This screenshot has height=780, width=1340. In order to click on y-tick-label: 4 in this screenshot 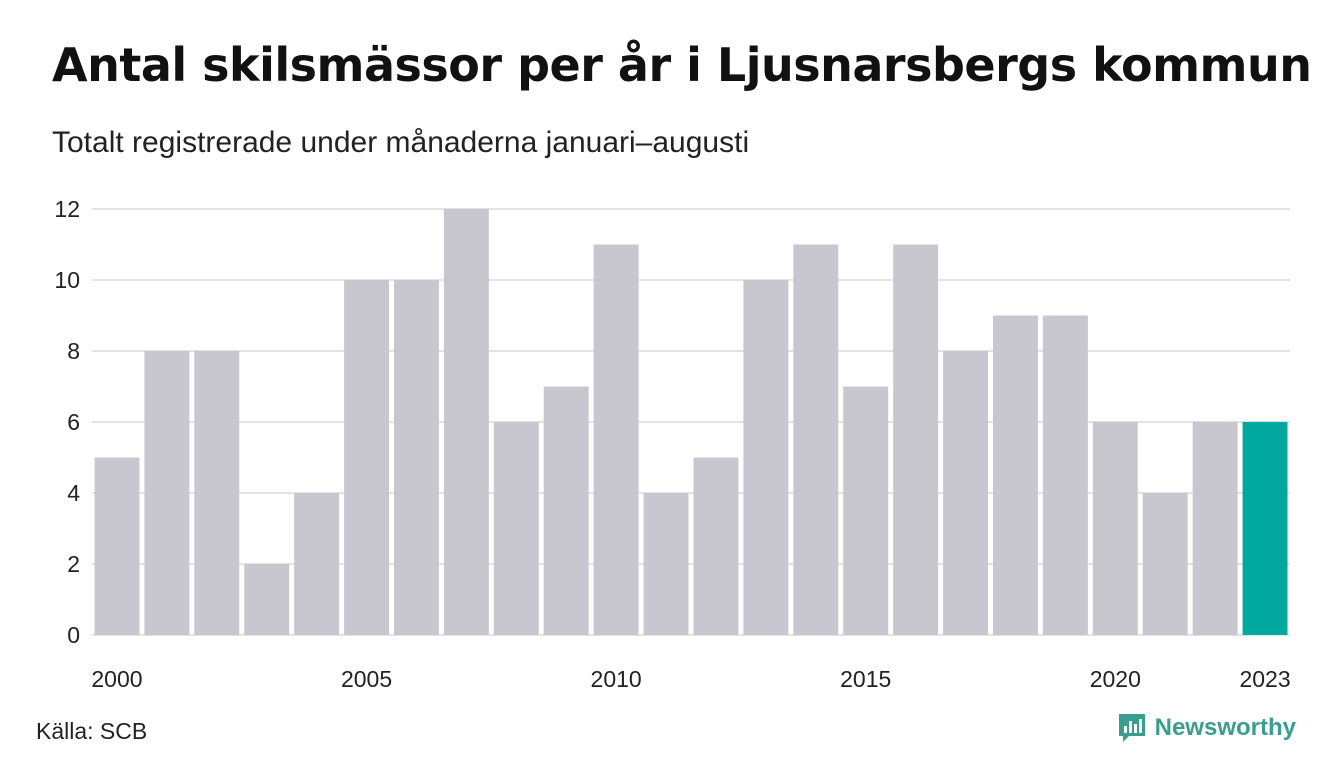, I will do `click(73, 493)`.